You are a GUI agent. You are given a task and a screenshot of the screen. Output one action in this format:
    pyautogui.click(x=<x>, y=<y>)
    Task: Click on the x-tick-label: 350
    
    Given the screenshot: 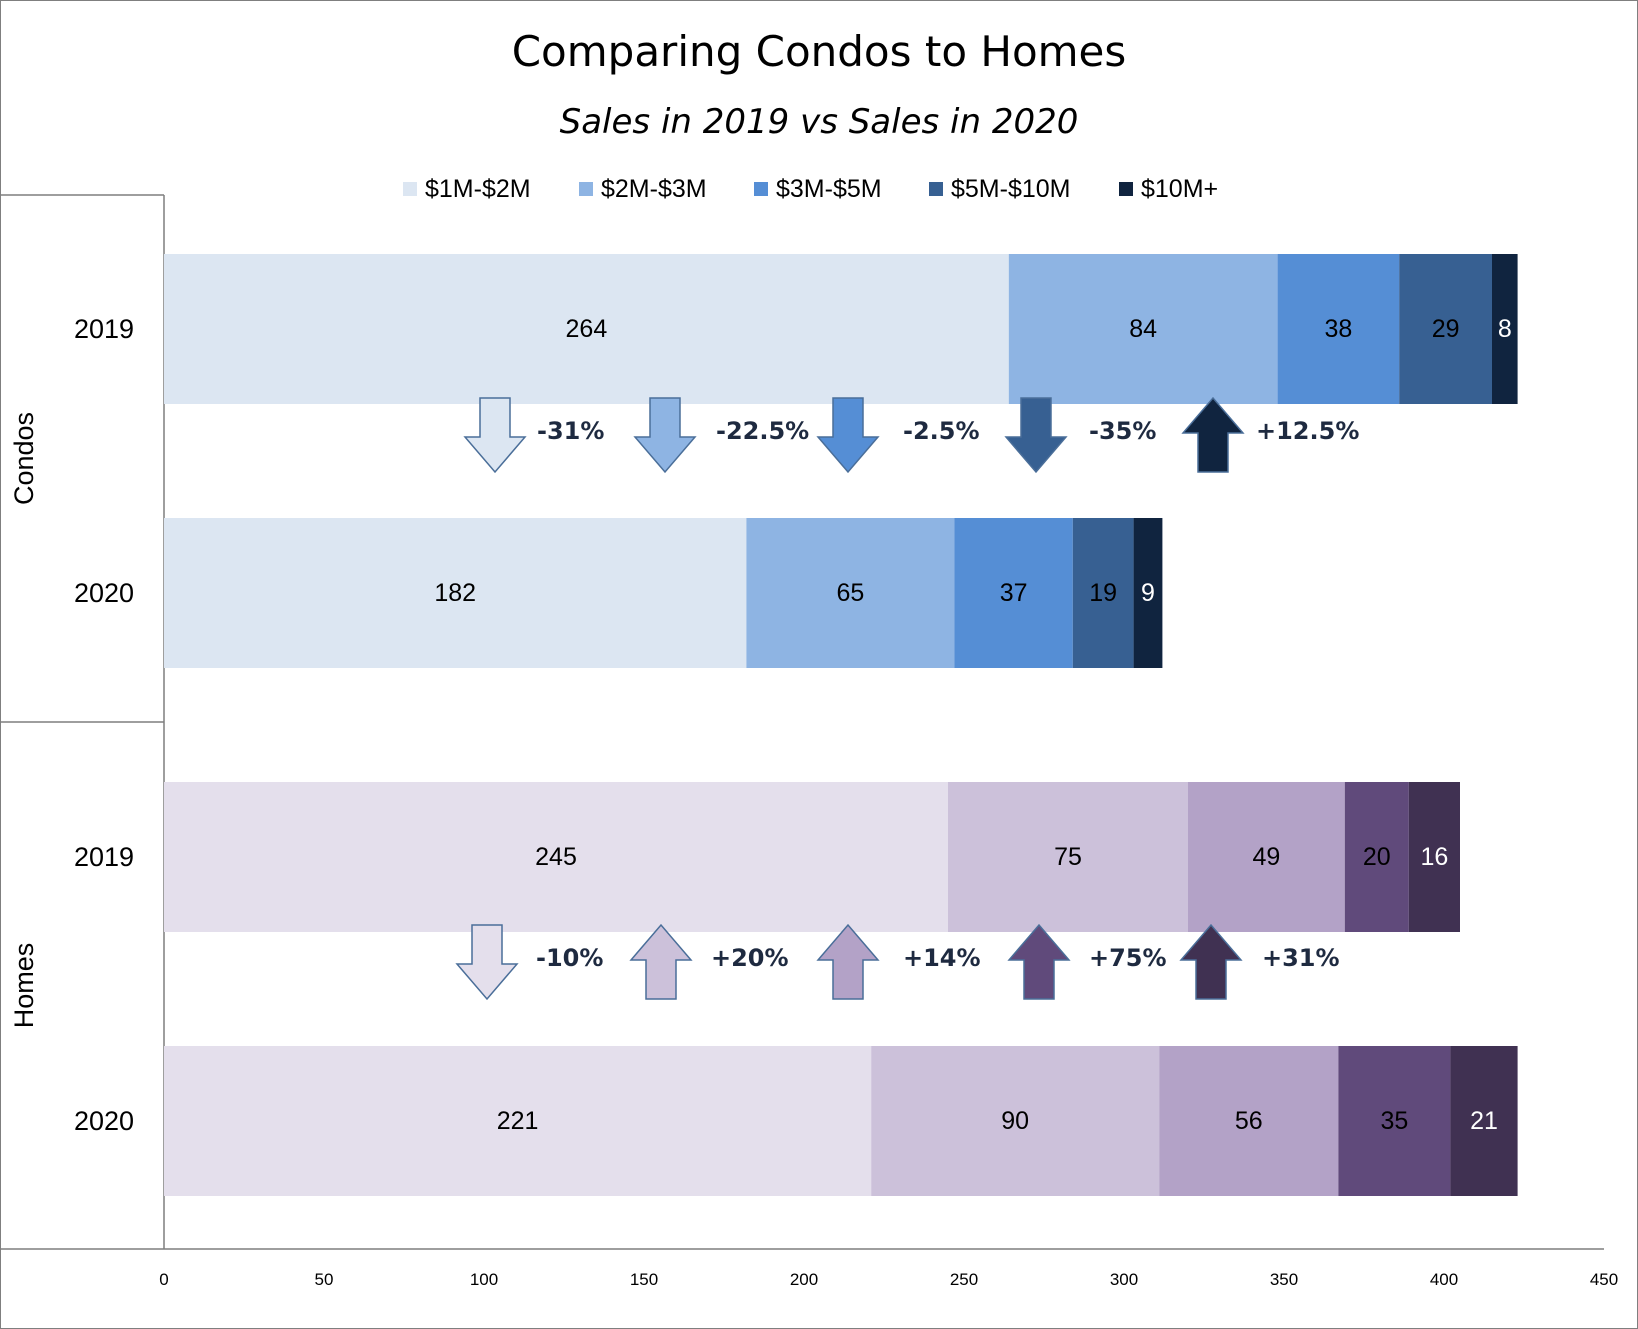 What is the action you would take?
    pyautogui.click(x=1284, y=1279)
    